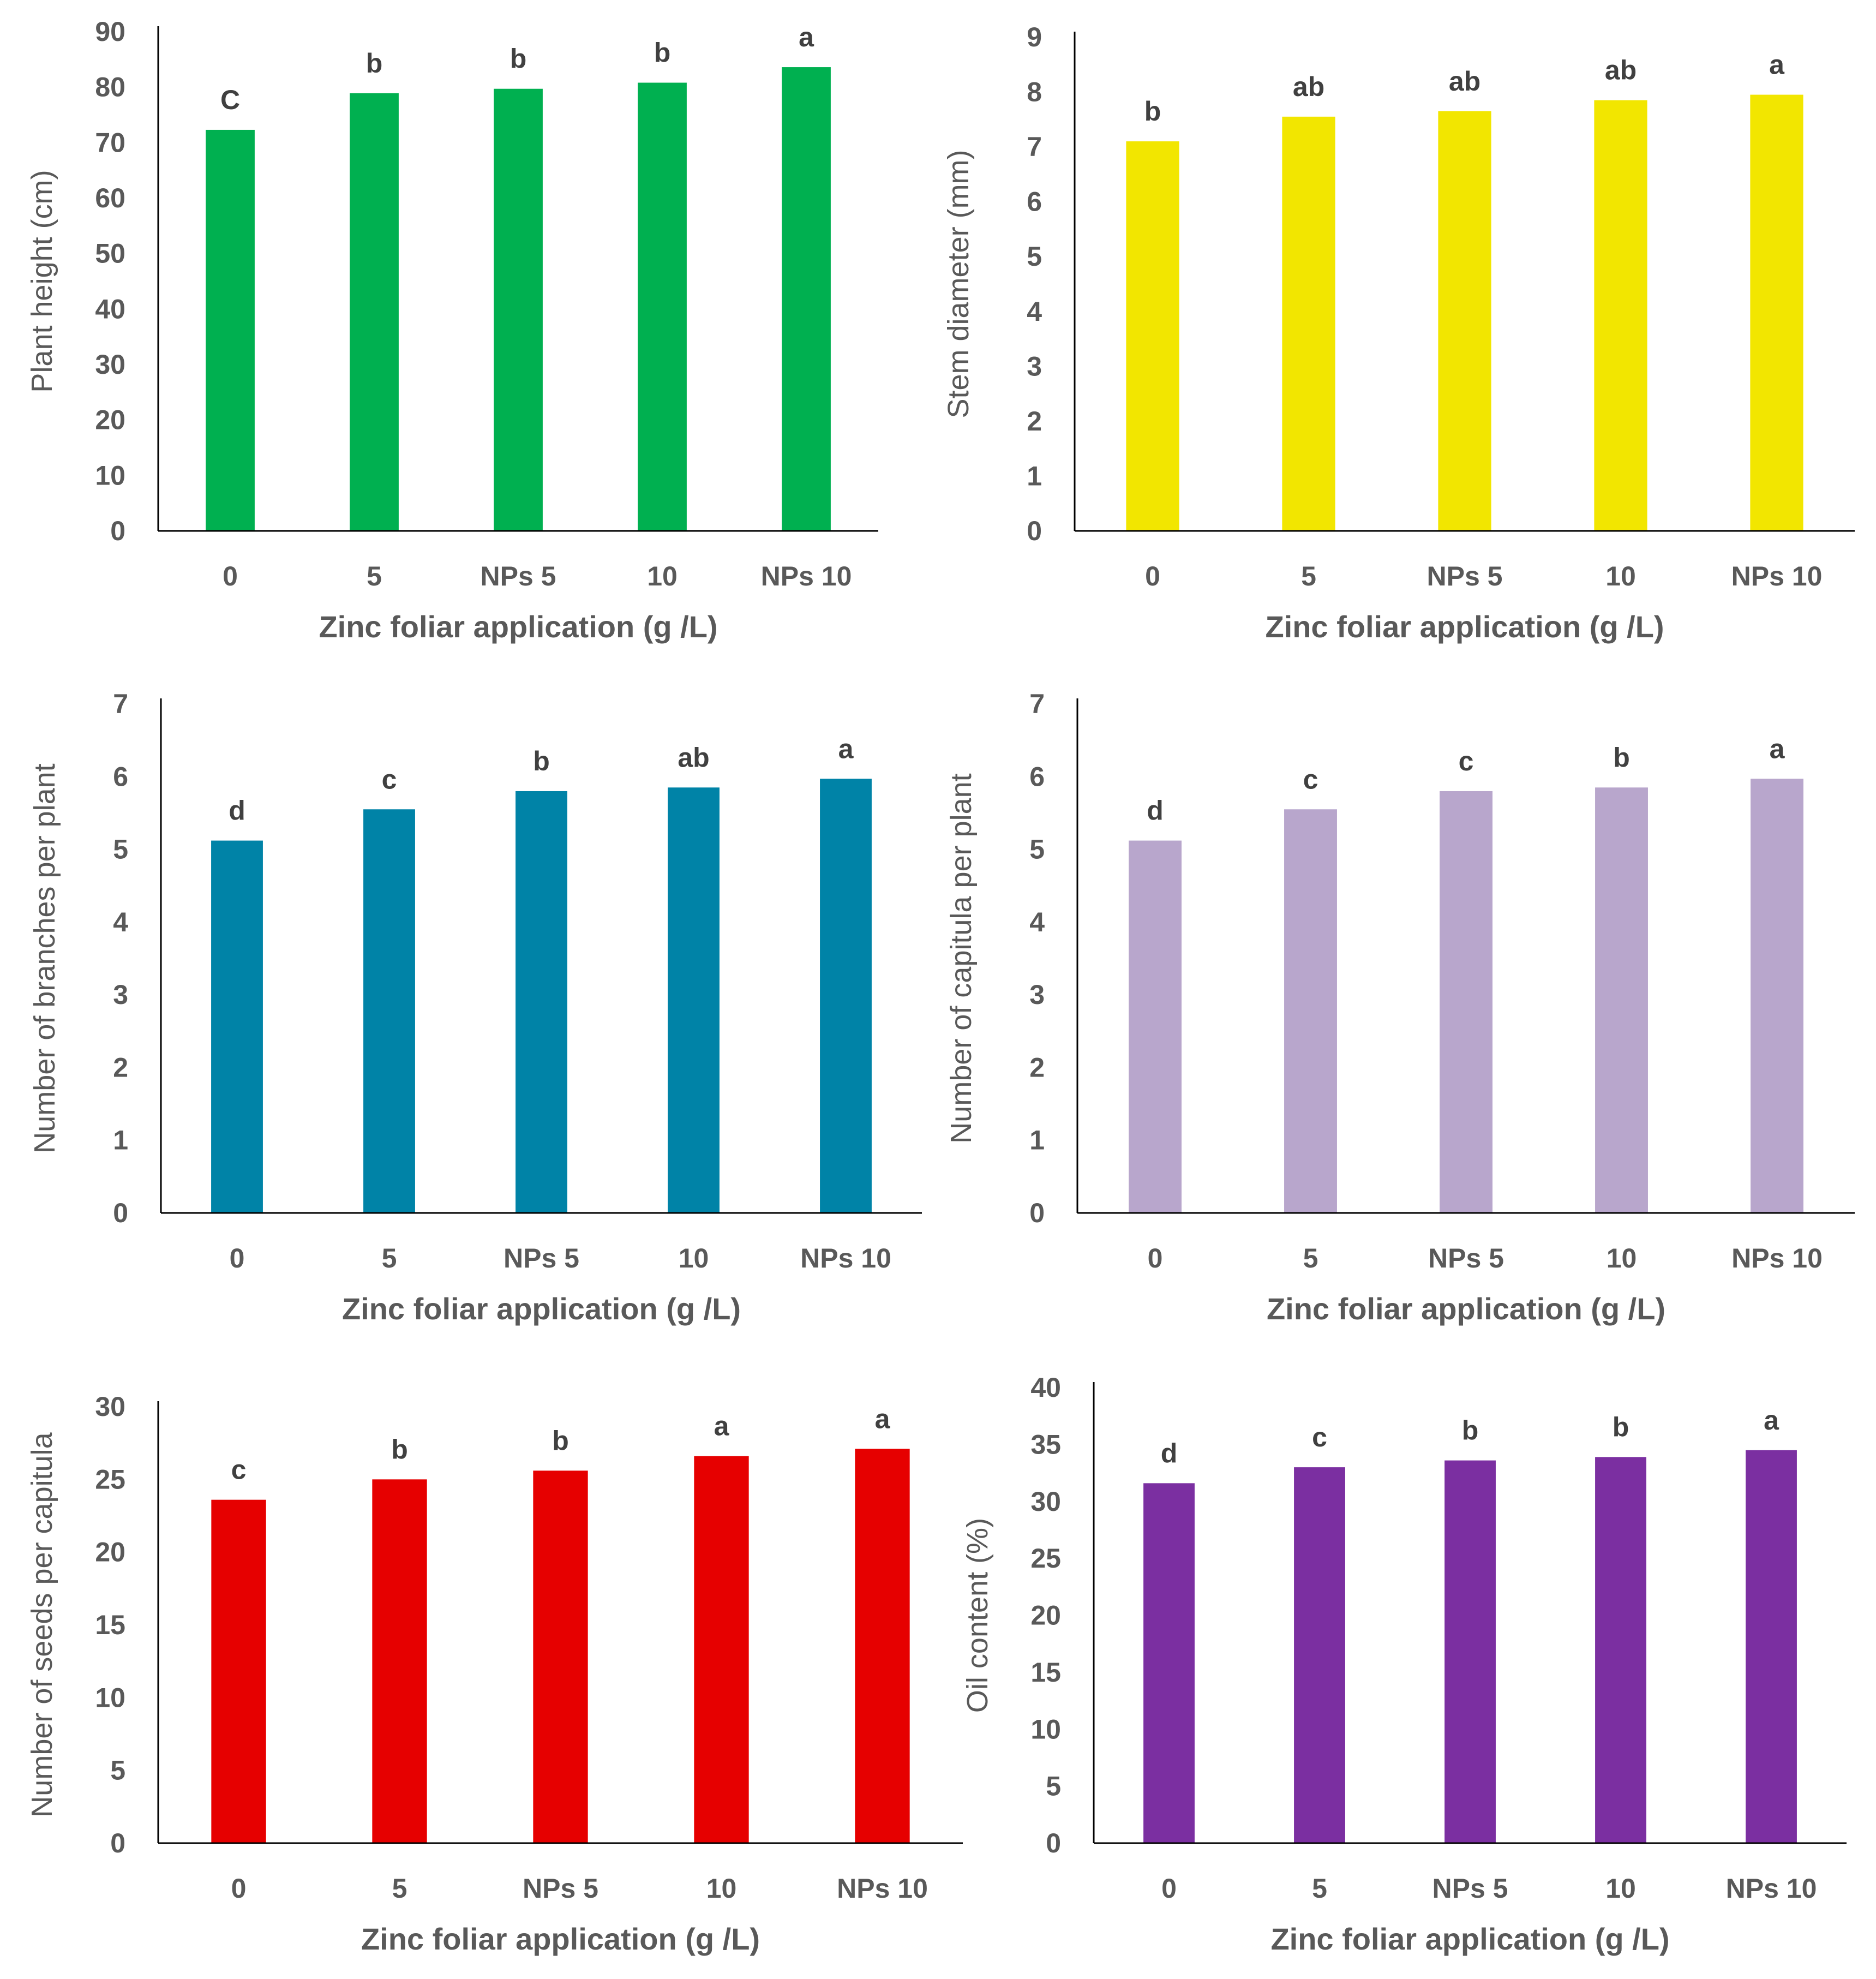  What do you see at coordinates (1045, 1673) in the screenshot?
I see `y-tick-label: 15` at bounding box center [1045, 1673].